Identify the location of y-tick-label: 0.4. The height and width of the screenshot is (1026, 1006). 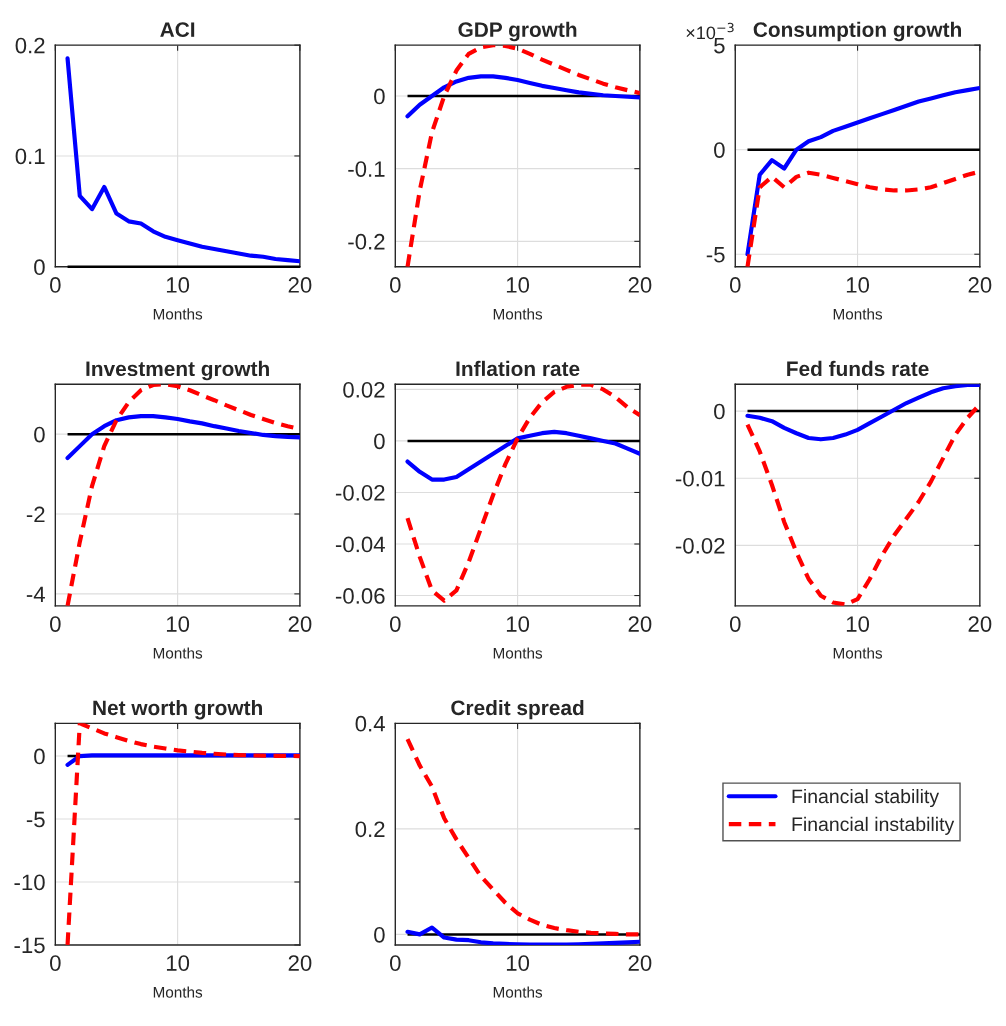
(370, 723).